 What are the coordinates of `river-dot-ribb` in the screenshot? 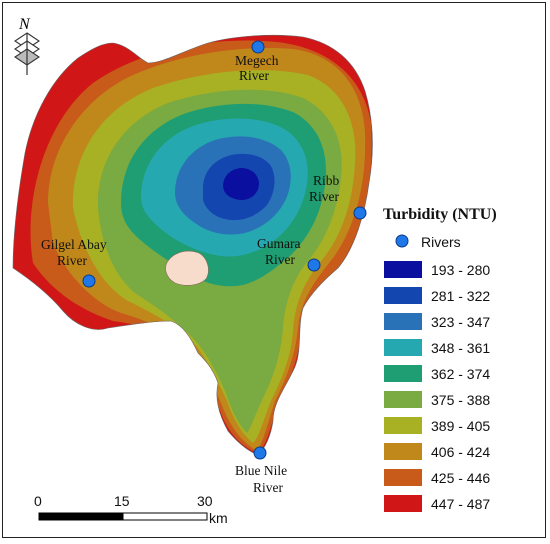 It's located at (360, 213).